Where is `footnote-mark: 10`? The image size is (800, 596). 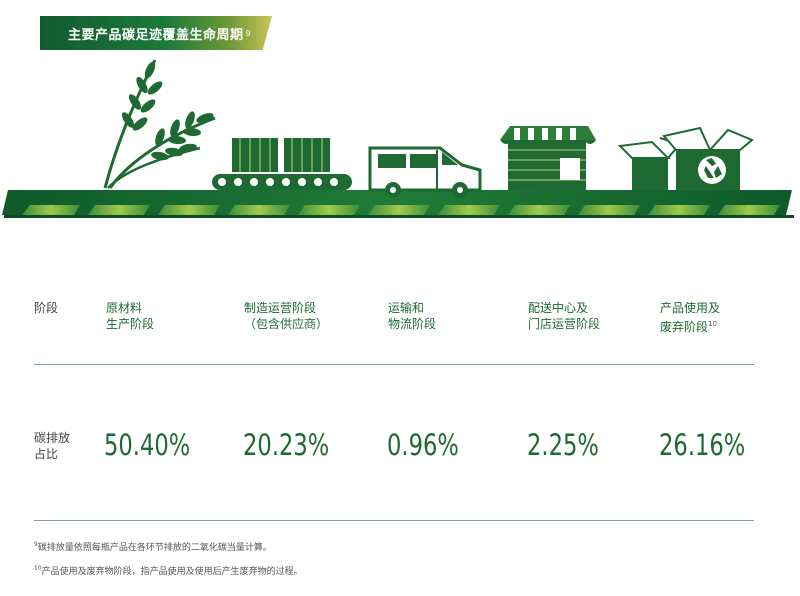 footnote-mark: 10 is located at coordinates (38, 568).